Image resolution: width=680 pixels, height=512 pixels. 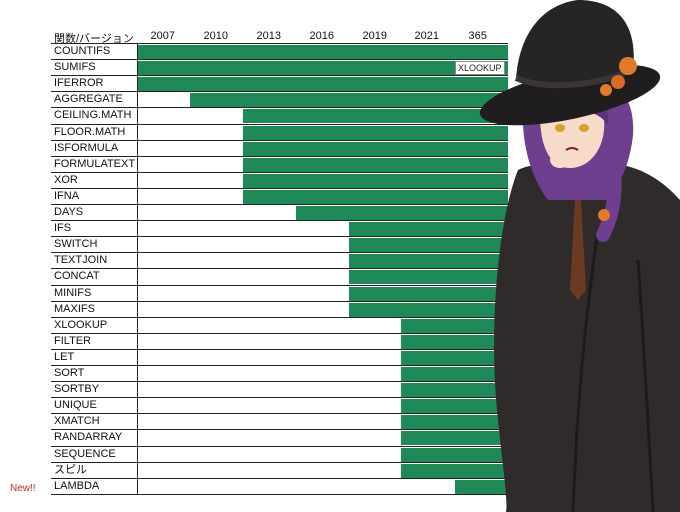 What do you see at coordinates (137, 269) in the screenshot?
I see `name-column-border` at bounding box center [137, 269].